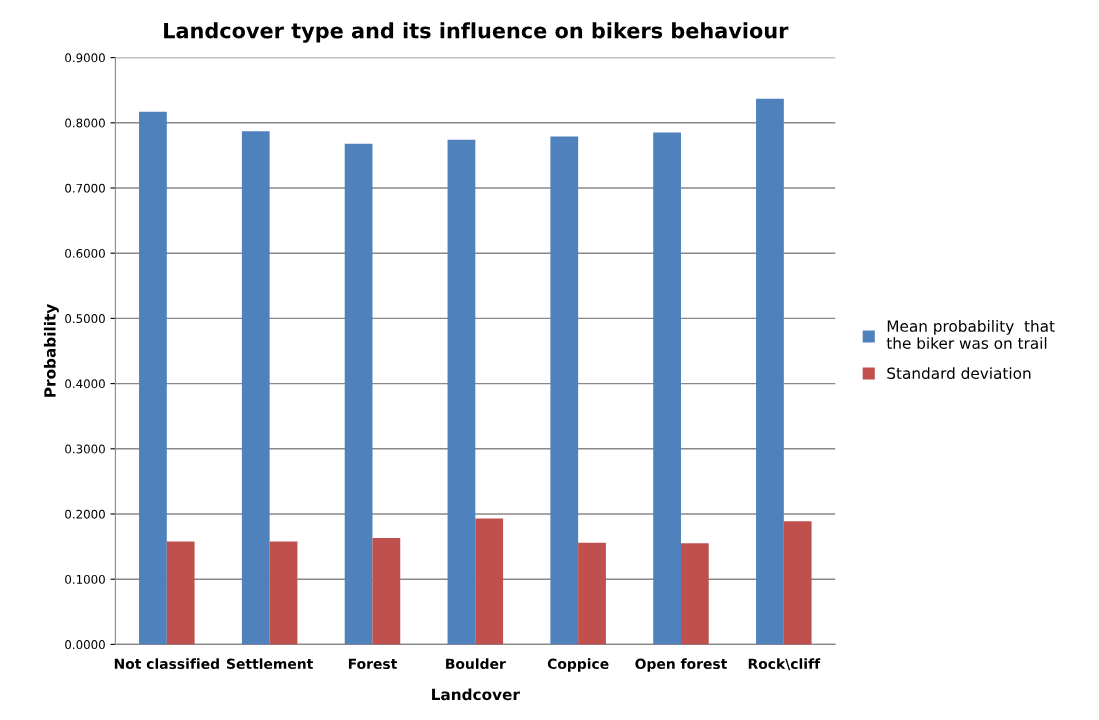  What do you see at coordinates (85, 253) in the screenshot?
I see `y-tick-label: 0.6000` at bounding box center [85, 253].